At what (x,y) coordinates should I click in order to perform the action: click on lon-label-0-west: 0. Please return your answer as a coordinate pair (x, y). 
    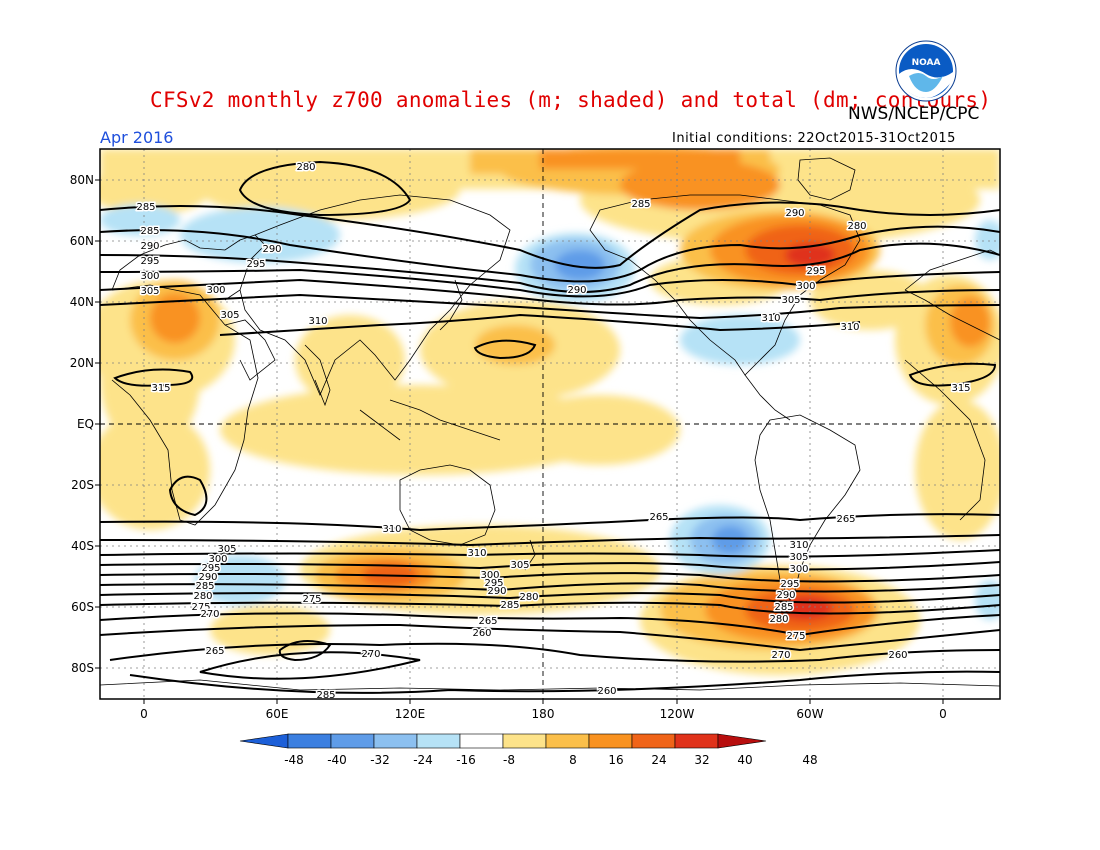
    Looking at the image, I should click on (144, 714).